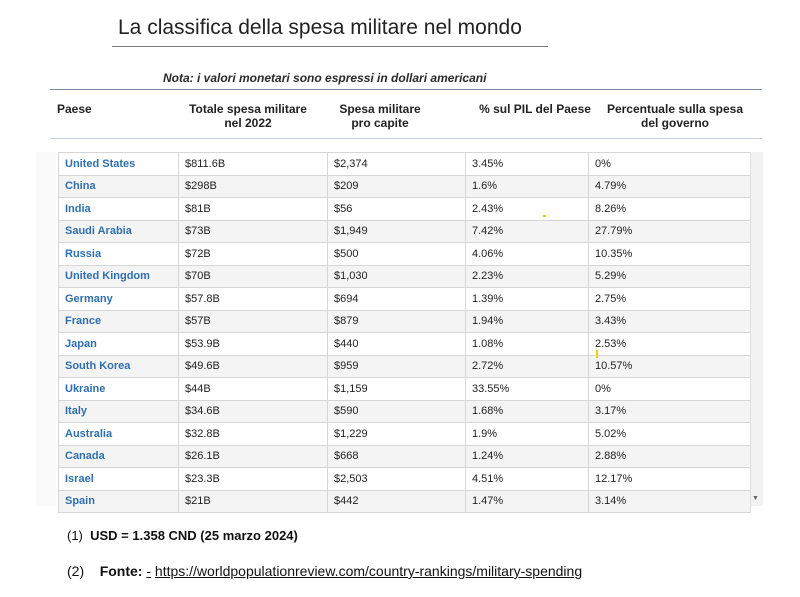 Image resolution: width=800 pixels, height=597 pixels. What do you see at coordinates (118, 186) in the screenshot?
I see `country-cell: China` at bounding box center [118, 186].